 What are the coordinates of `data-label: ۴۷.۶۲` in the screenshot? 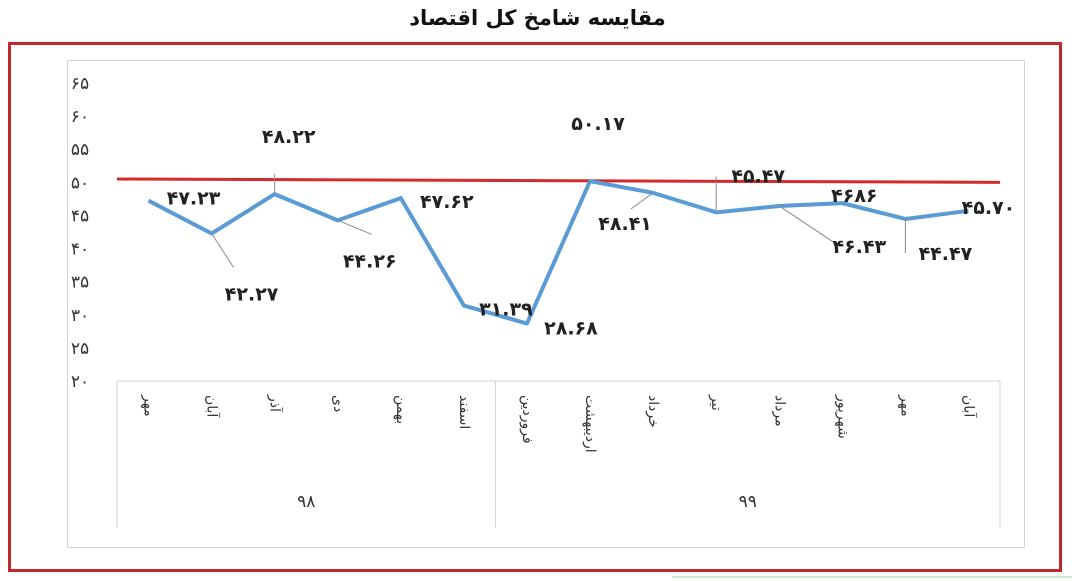 It's located at (447, 202).